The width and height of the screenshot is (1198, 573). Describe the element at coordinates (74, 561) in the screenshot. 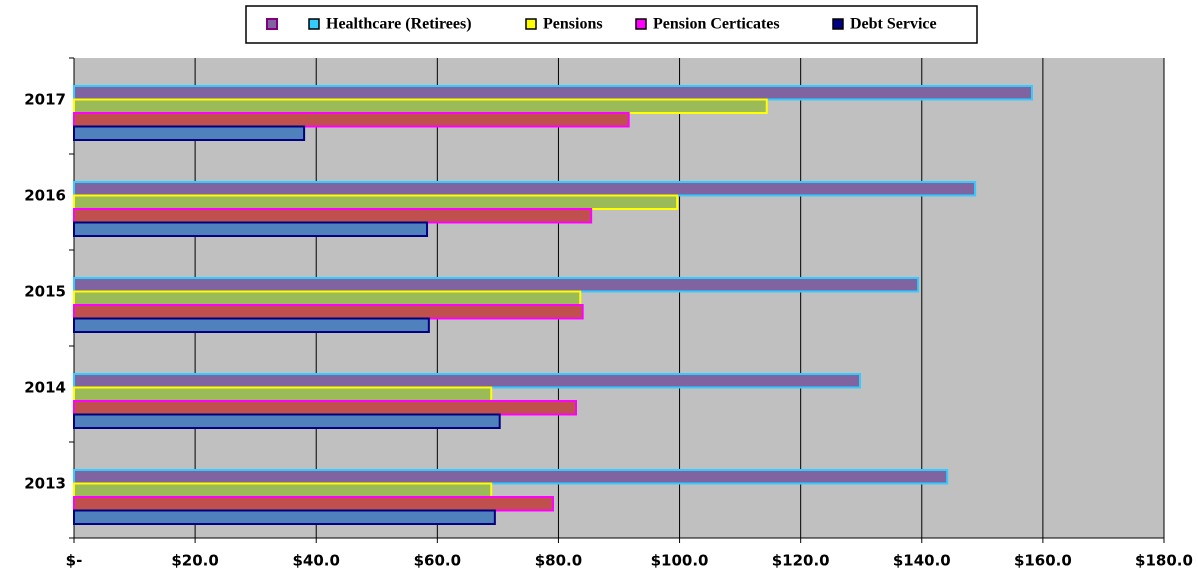

I see `x-tick-label: $-` at that location.